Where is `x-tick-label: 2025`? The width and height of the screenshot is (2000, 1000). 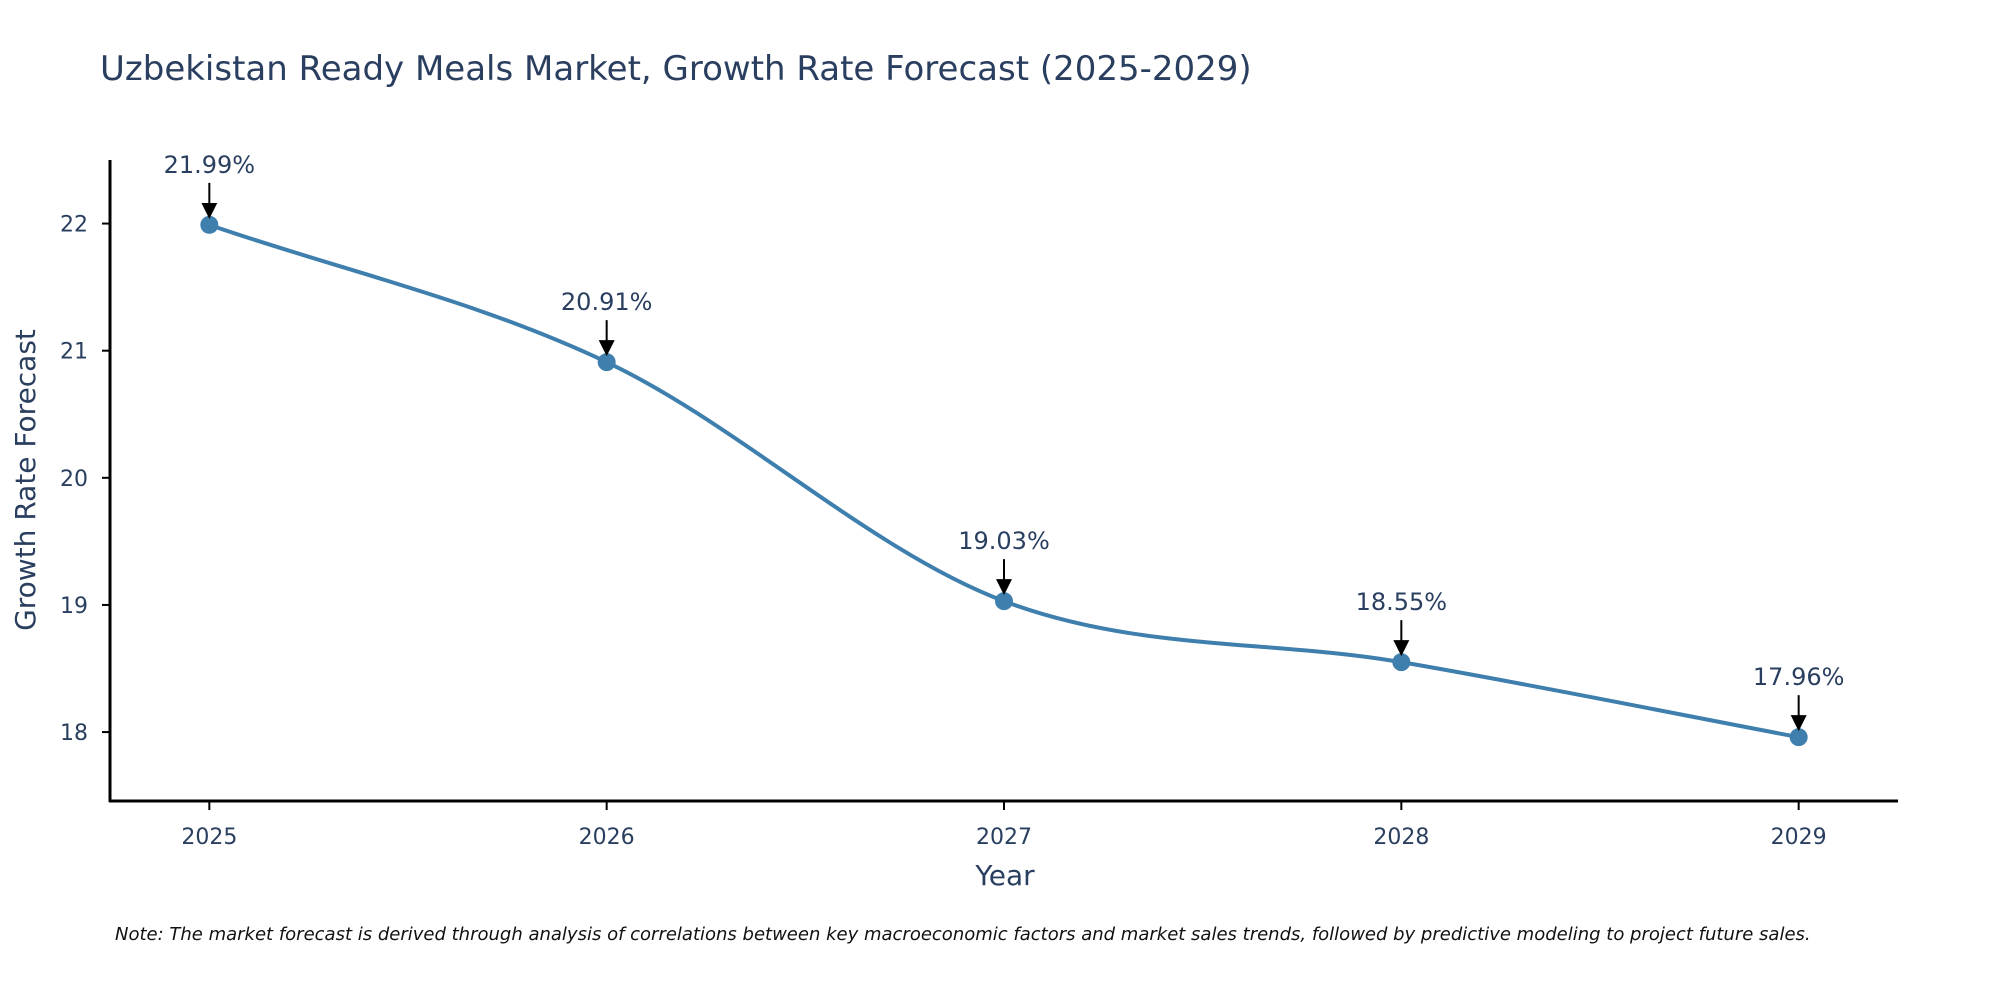
x-tick-label: 2025 is located at coordinates (209, 837).